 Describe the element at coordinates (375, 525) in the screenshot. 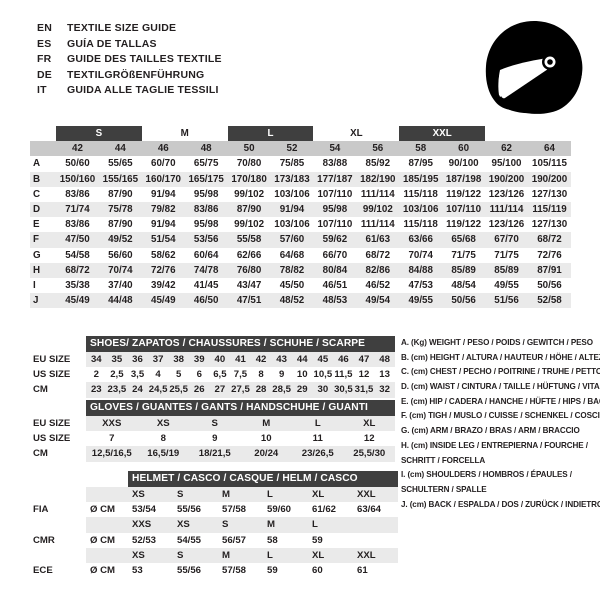

I see `helmet-size-label` at that location.